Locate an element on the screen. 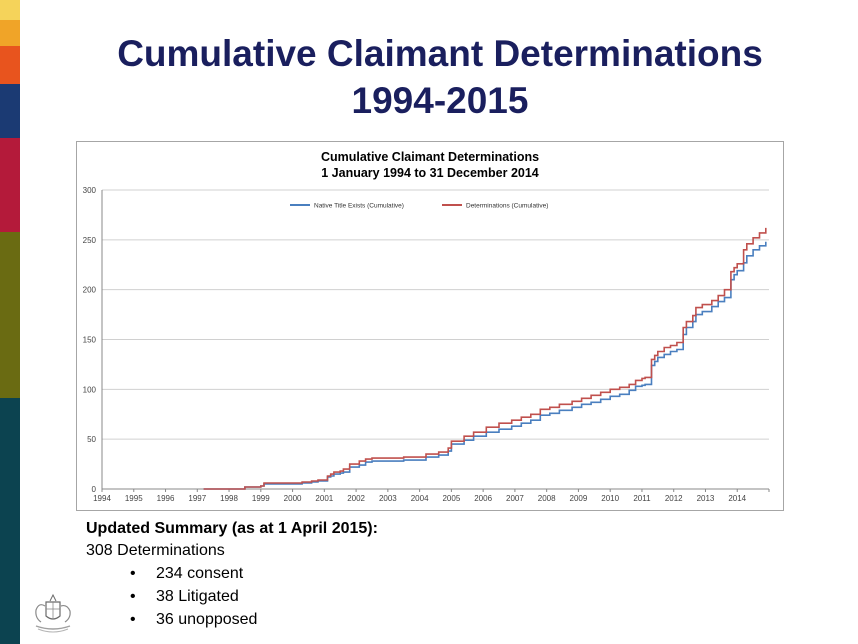  x-tick-label: 2009 is located at coordinates (579, 498).